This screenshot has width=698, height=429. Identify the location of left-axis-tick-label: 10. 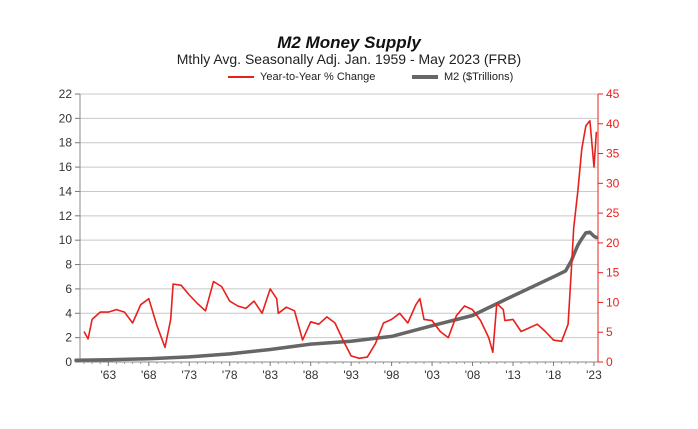
(66, 240).